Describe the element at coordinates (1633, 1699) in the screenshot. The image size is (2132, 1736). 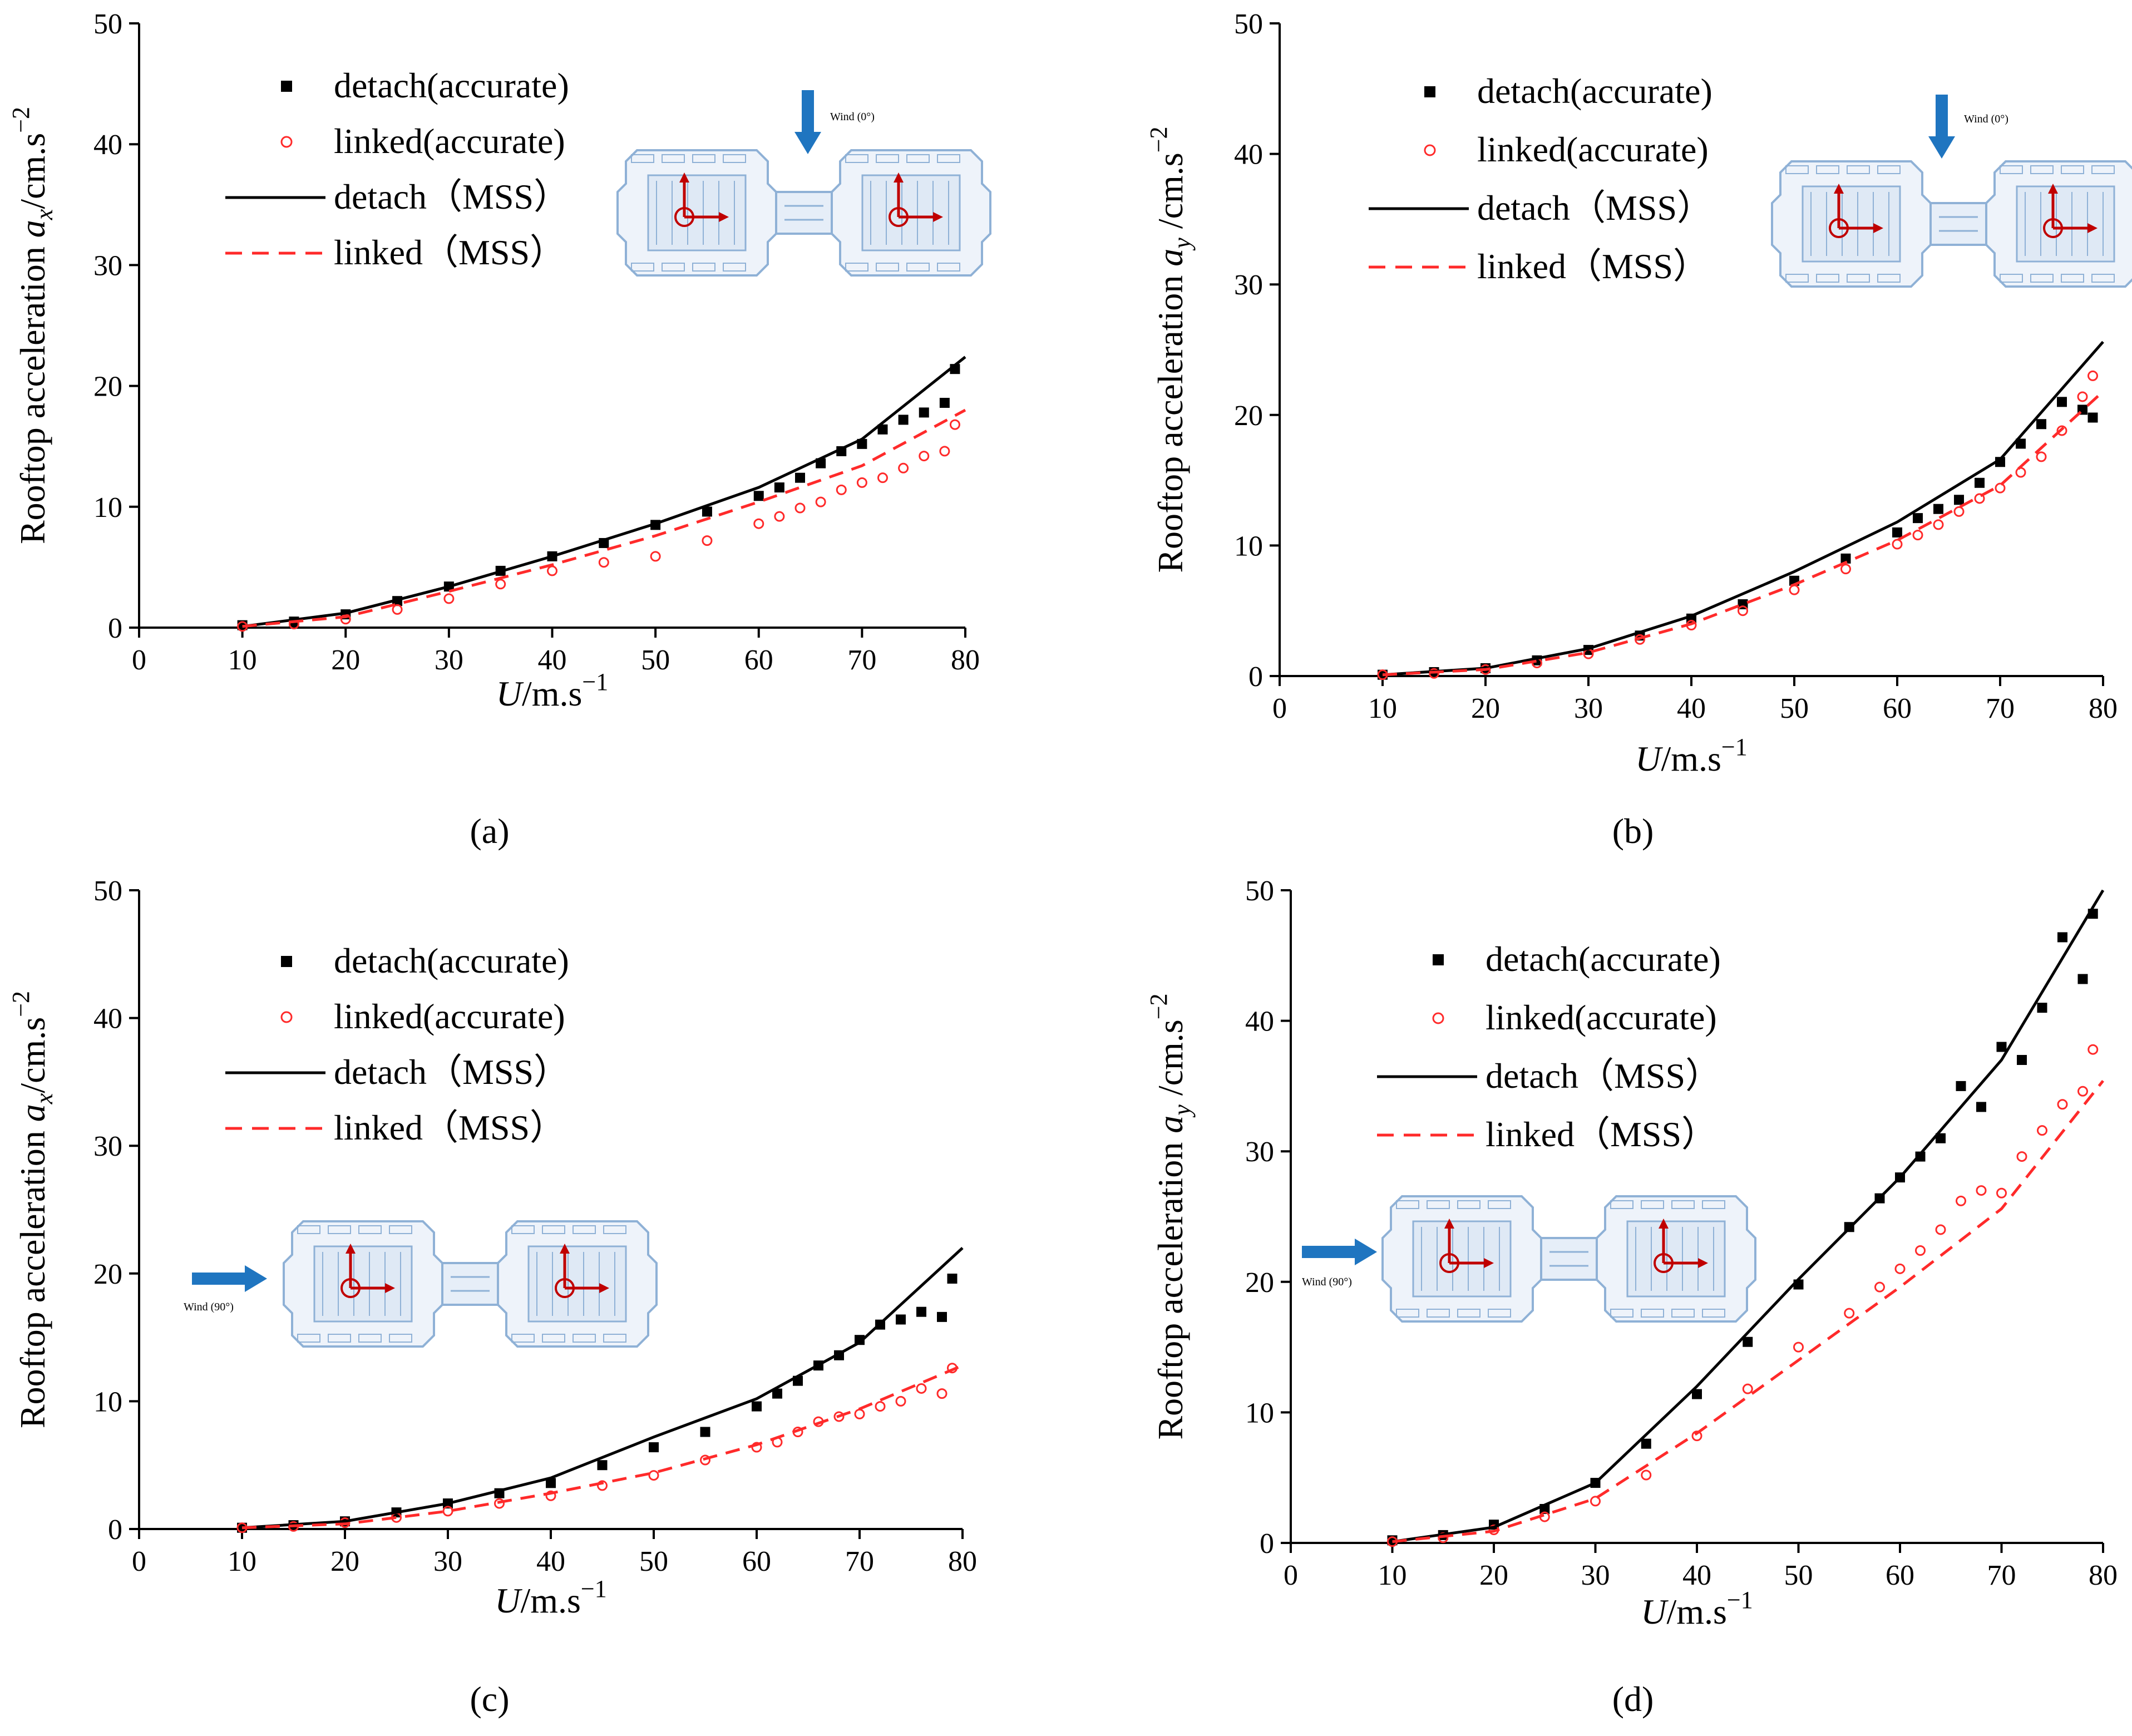
I see `panel-label: (d)` at that location.